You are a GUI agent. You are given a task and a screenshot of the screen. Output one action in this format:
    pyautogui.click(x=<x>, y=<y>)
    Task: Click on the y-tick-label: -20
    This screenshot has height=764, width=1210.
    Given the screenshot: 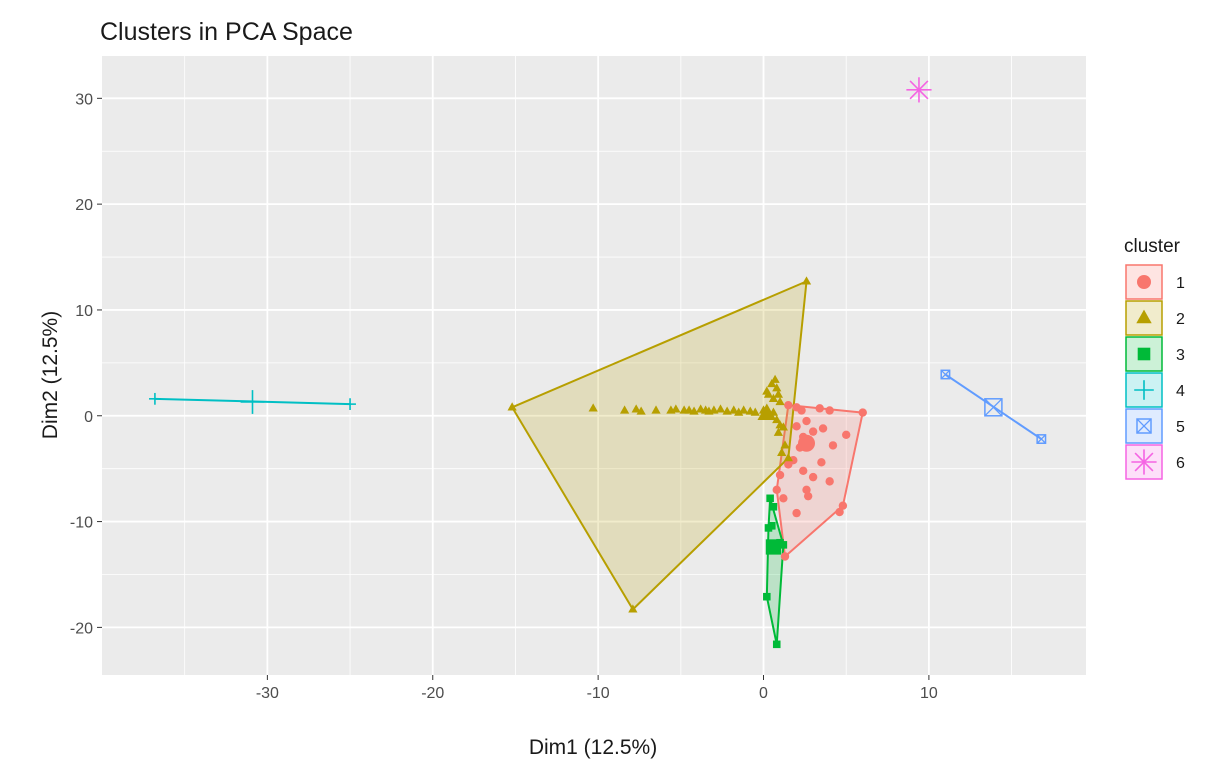 What is the action you would take?
    pyautogui.click(x=81, y=628)
    